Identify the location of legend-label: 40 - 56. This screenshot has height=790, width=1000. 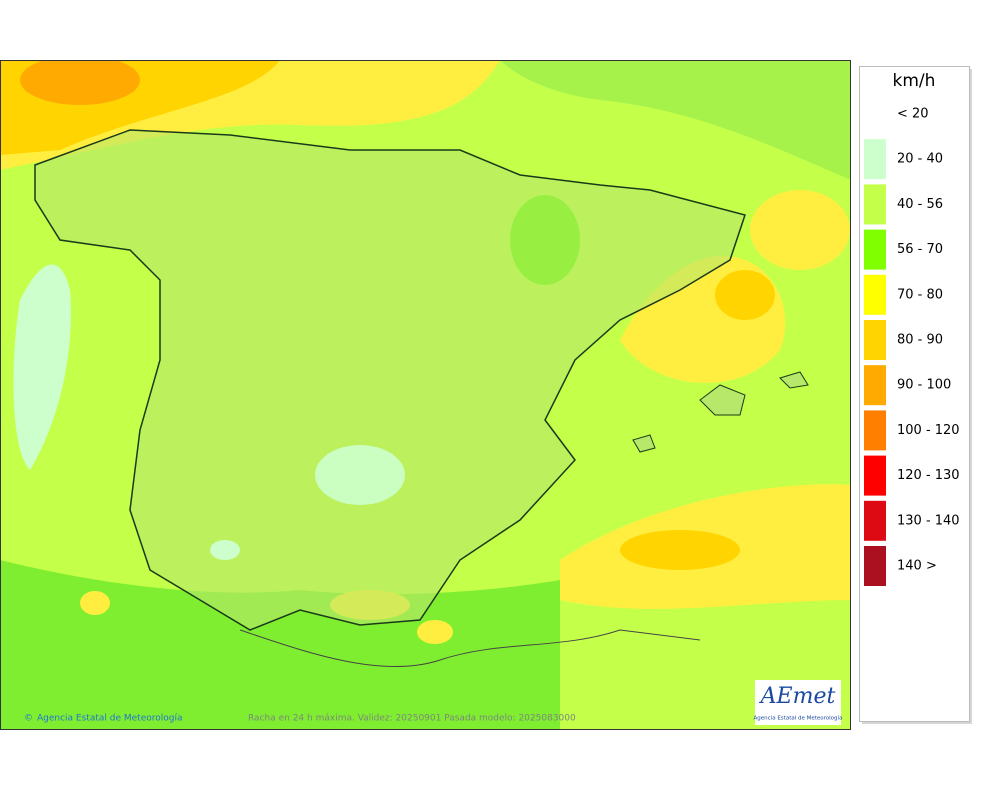
(920, 204).